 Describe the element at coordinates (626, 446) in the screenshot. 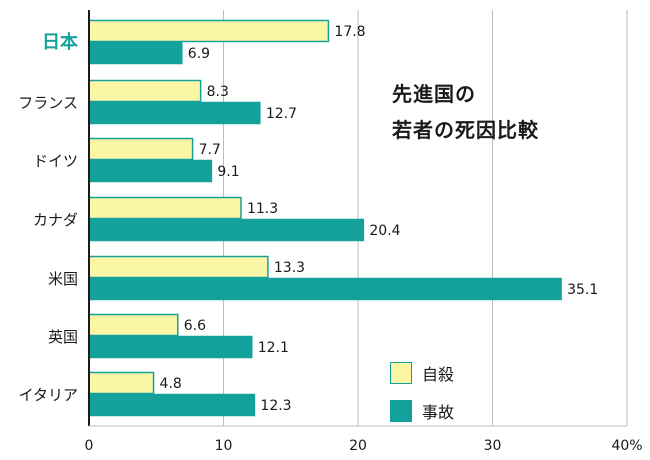

I see `x-tick-label: 40%` at that location.